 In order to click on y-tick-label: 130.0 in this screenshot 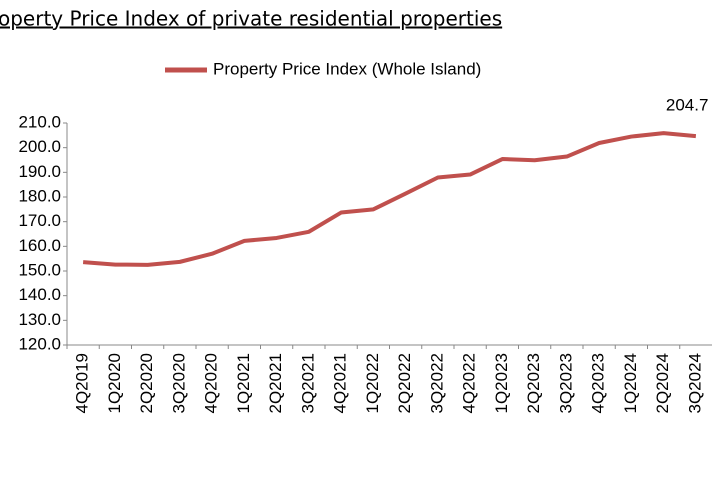, I will do `click(39, 319)`.